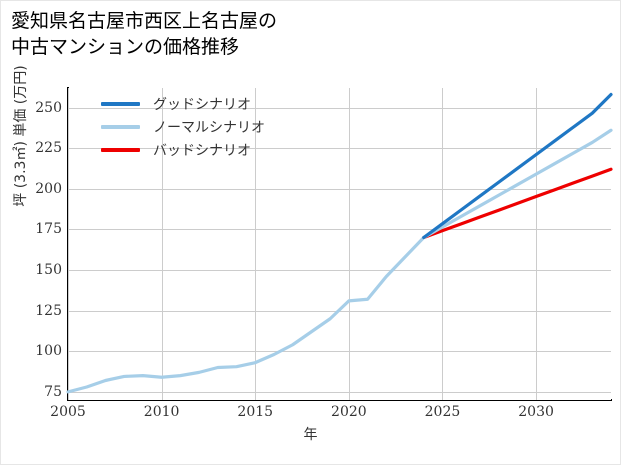 This screenshot has height=465, width=621. Describe the element at coordinates (48, 229) in the screenshot. I see `y-tick-label: 175` at that location.